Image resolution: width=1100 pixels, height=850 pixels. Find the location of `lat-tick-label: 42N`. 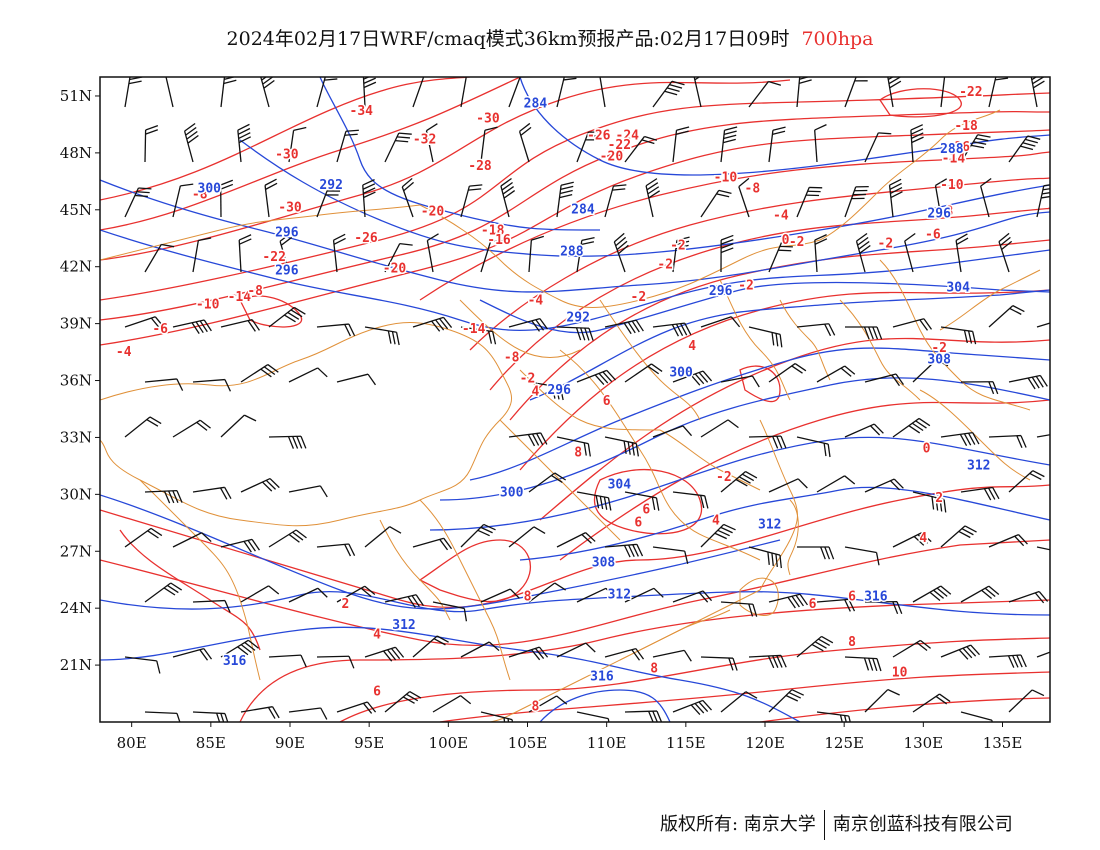

lat-tick-label: 42N is located at coordinates (76, 267).